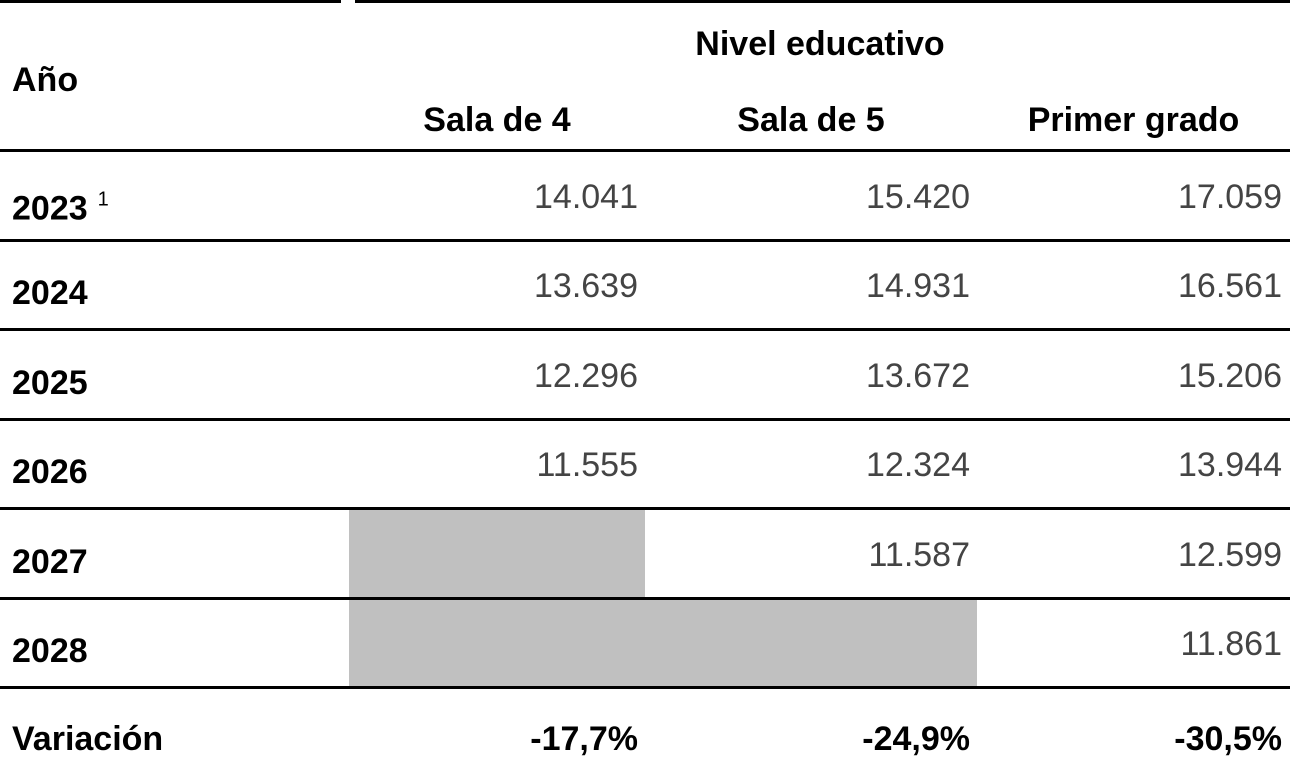  I want to click on variation-label: Variación, so click(88, 738).